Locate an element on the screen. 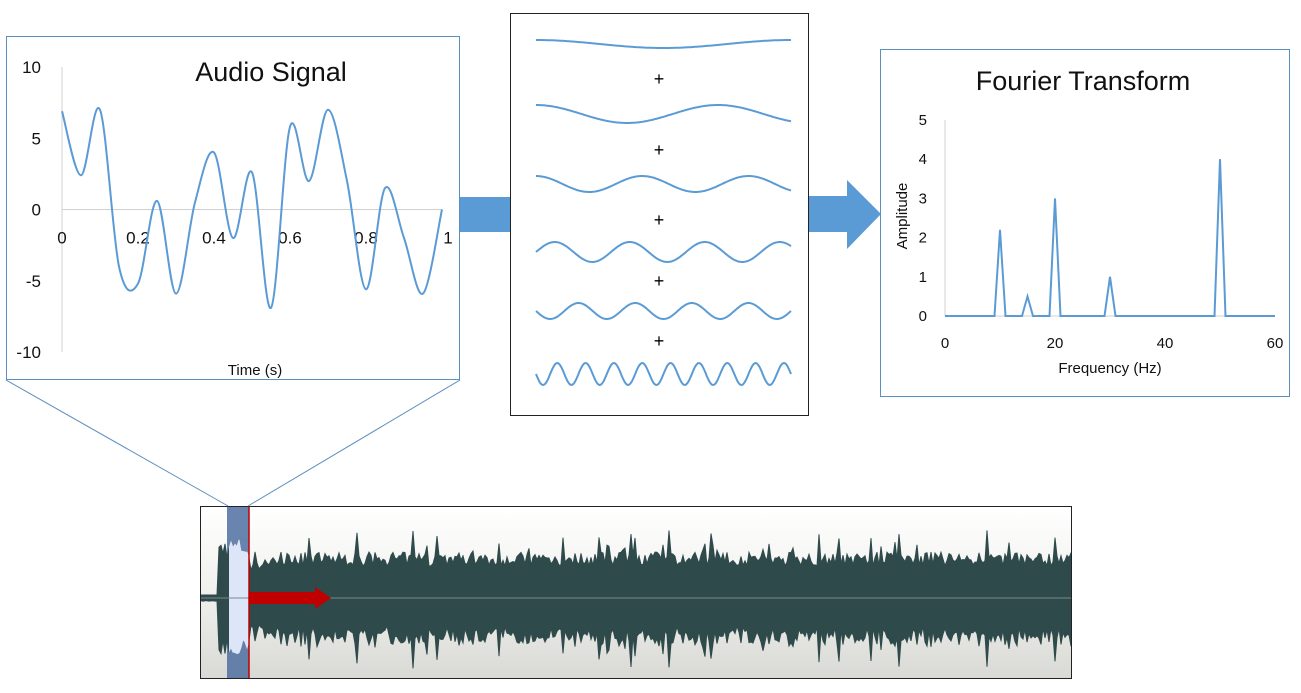  audio-signal-line is located at coordinates (252, 207).